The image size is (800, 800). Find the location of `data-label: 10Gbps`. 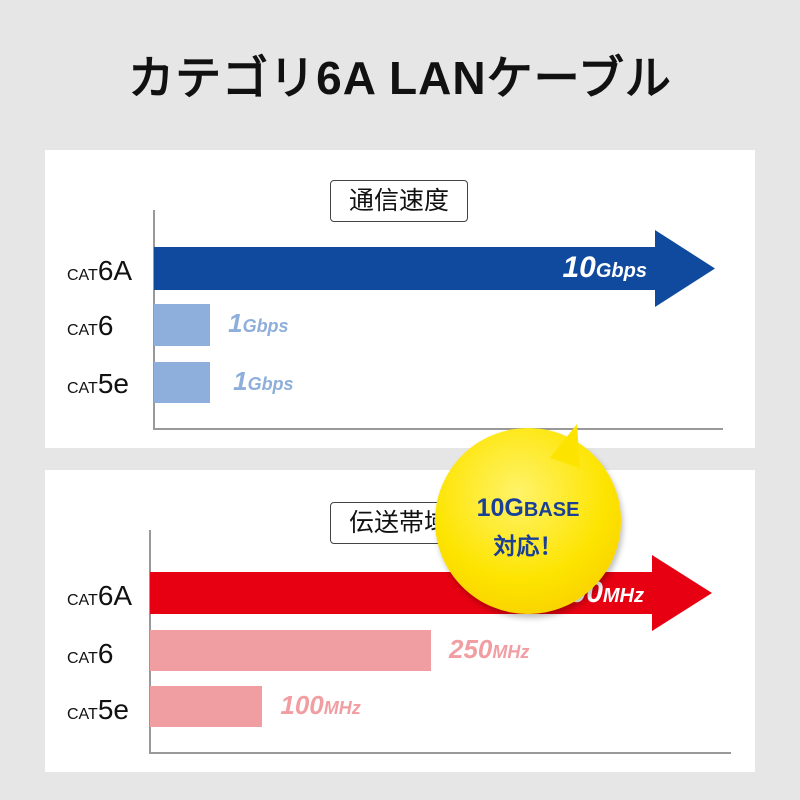

data-label: 10Gbps is located at coordinates (605, 267).